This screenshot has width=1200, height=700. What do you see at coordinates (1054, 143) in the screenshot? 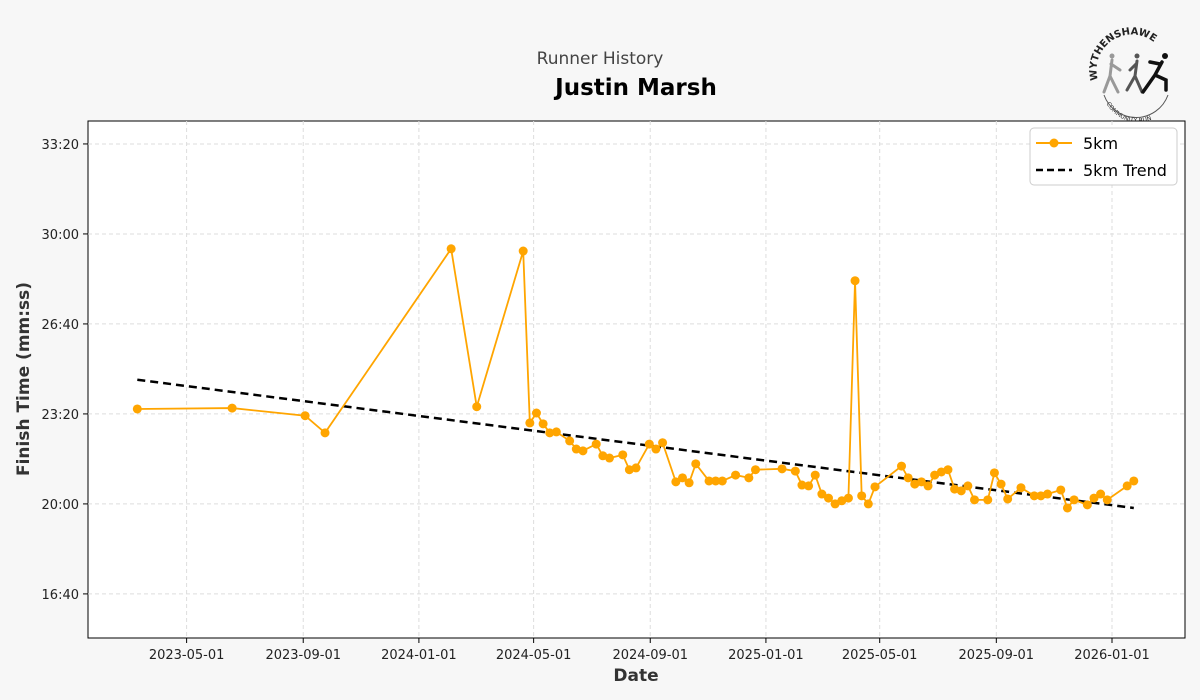
I see `legend-marker-5km` at bounding box center [1054, 143].